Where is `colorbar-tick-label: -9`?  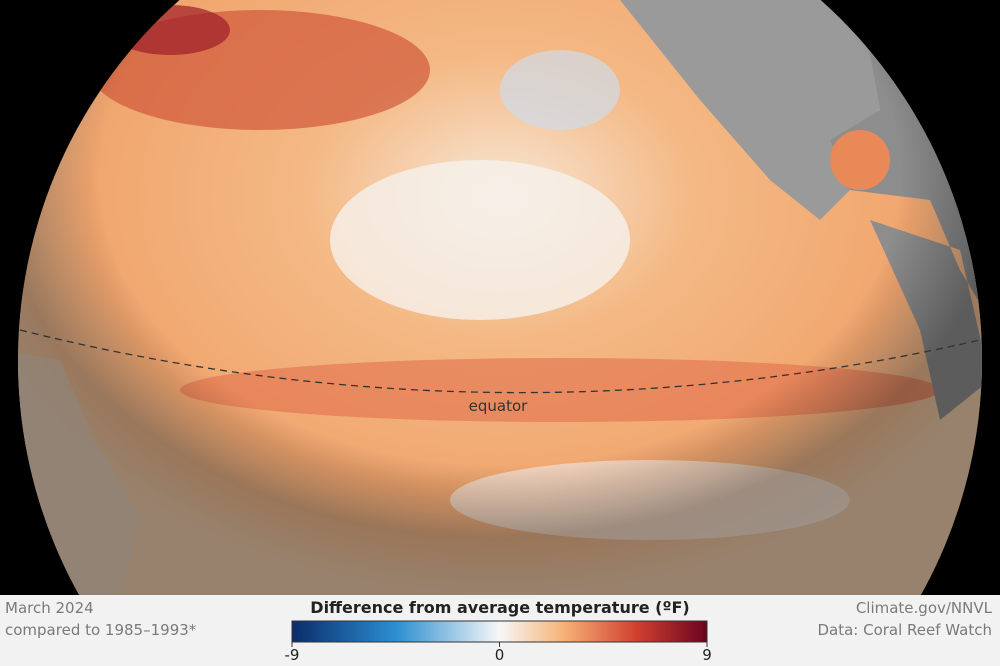
colorbar-tick-label: -9 is located at coordinates (292, 655).